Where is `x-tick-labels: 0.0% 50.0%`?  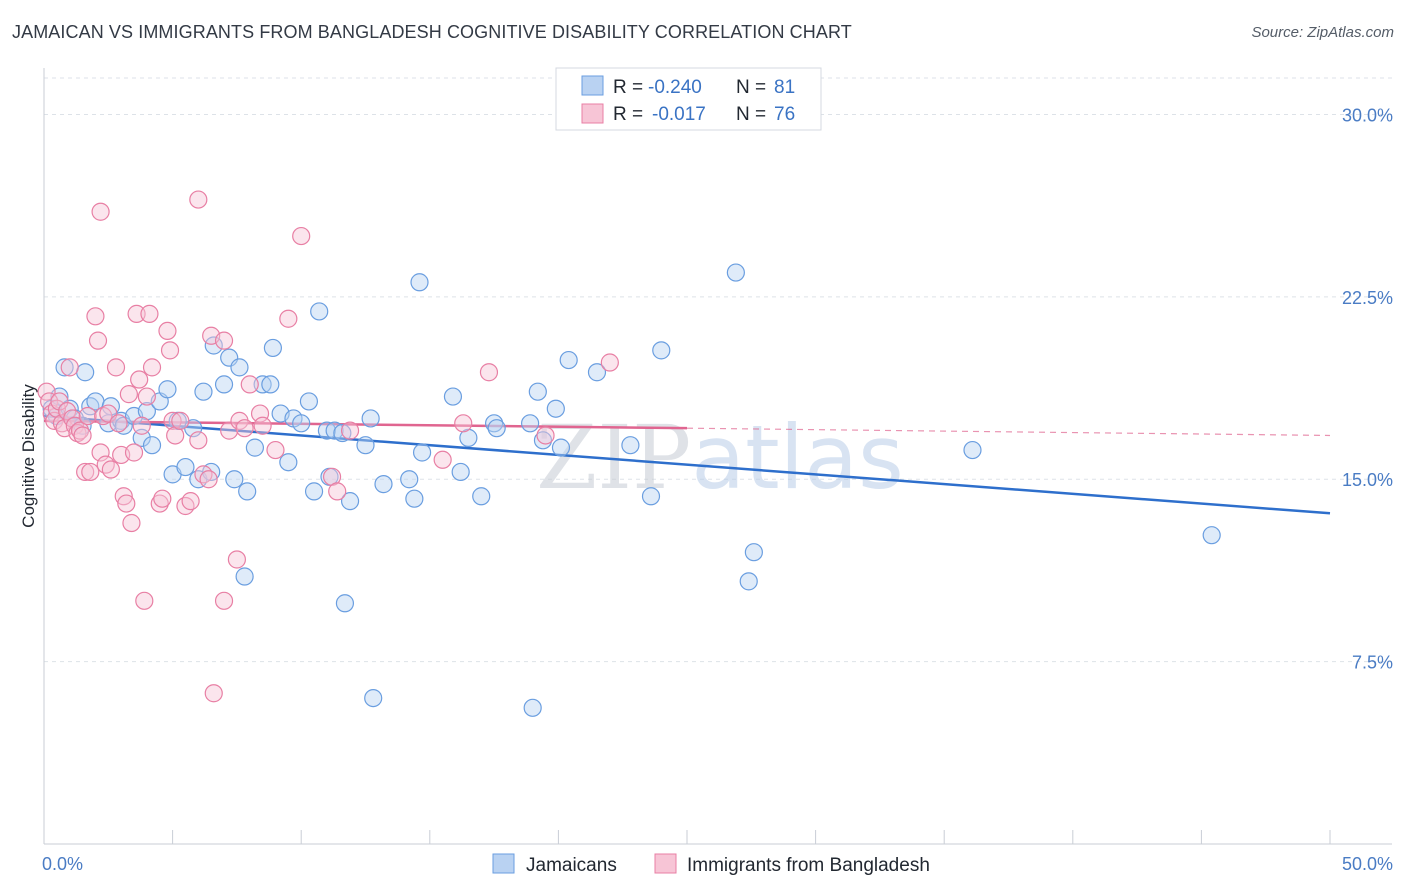
x-tick-labels: 0.0% 50.0% is located at coordinates (717, 864).